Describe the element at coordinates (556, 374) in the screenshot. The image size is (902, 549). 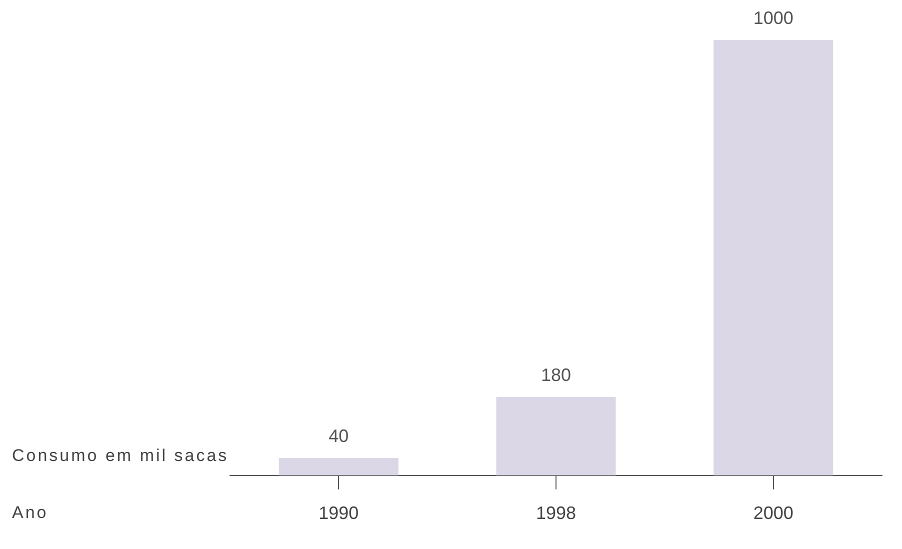
I see `data-label: 180` at that location.